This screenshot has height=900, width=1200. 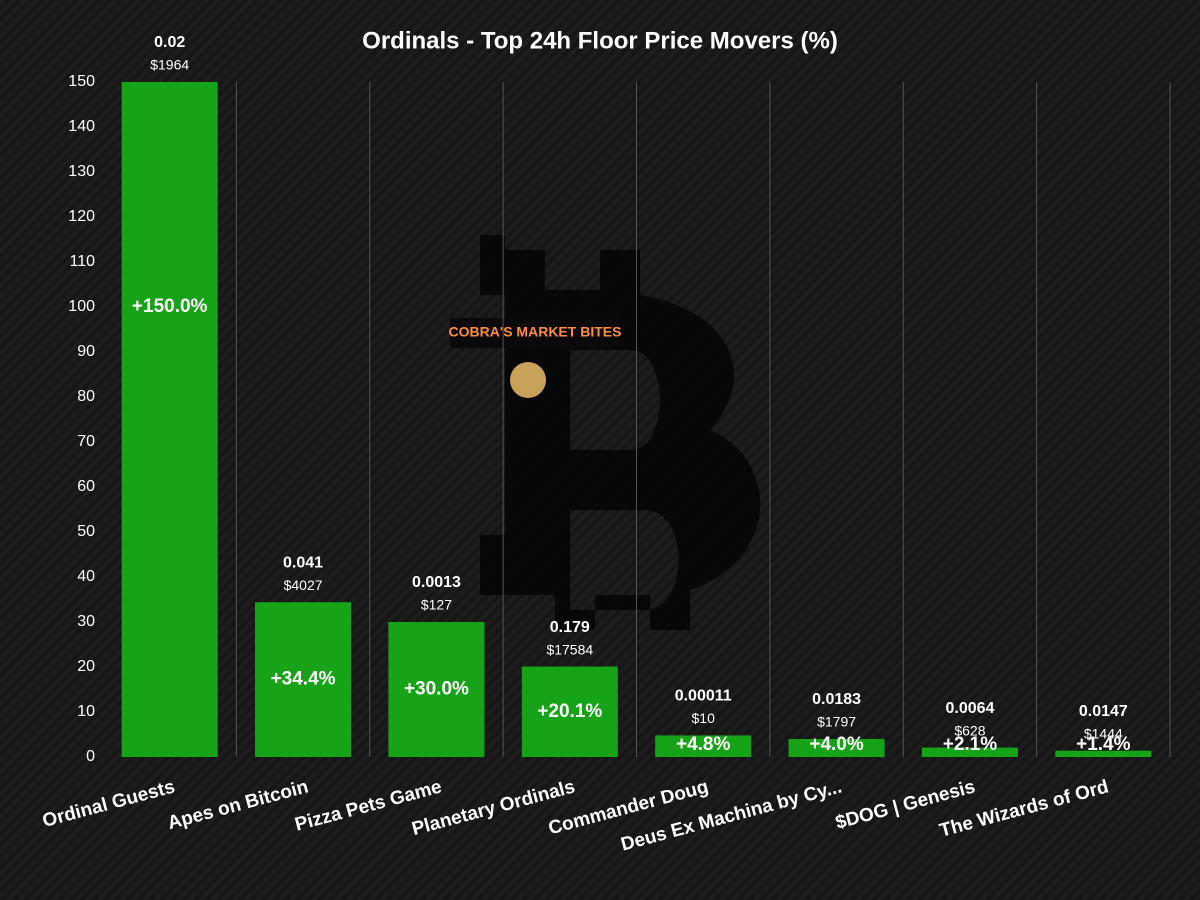 I want to click on y-tick-label: 100, so click(x=81, y=306).